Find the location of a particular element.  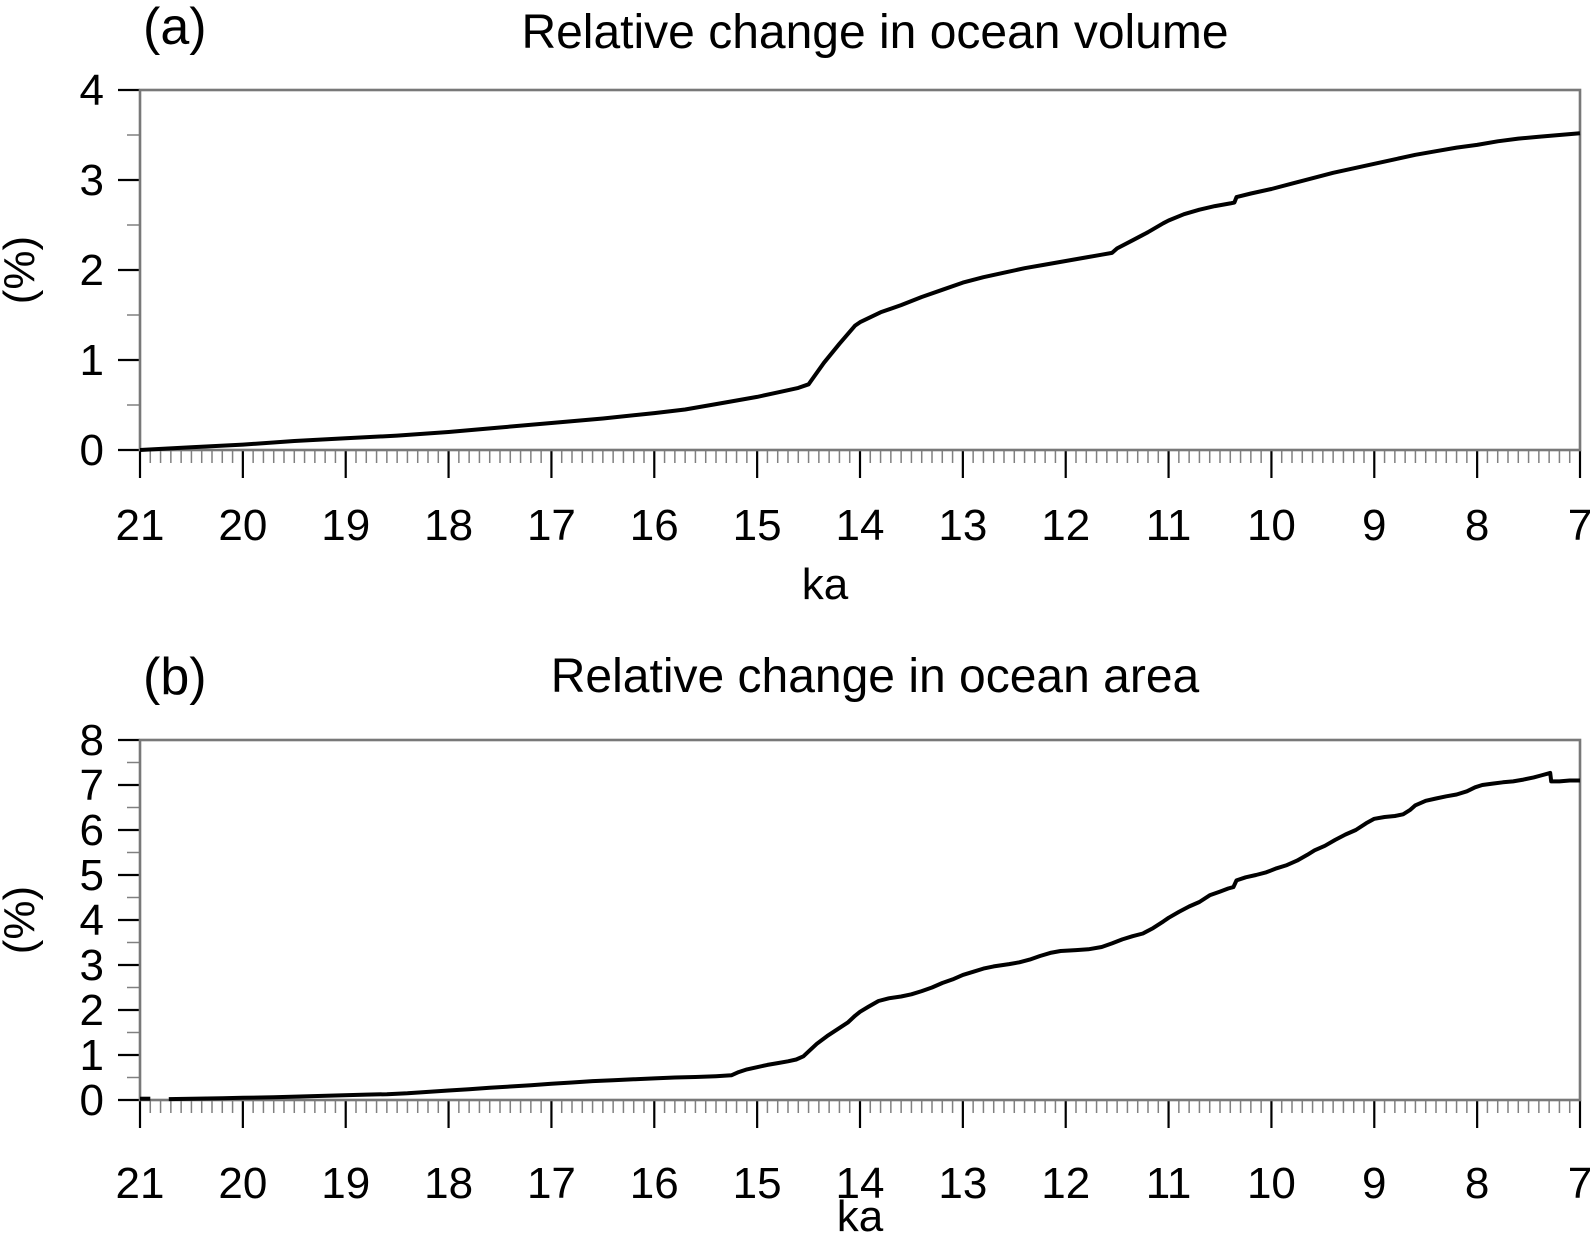

chart-title-a: Relative change in ocean volume is located at coordinates (874, 32).